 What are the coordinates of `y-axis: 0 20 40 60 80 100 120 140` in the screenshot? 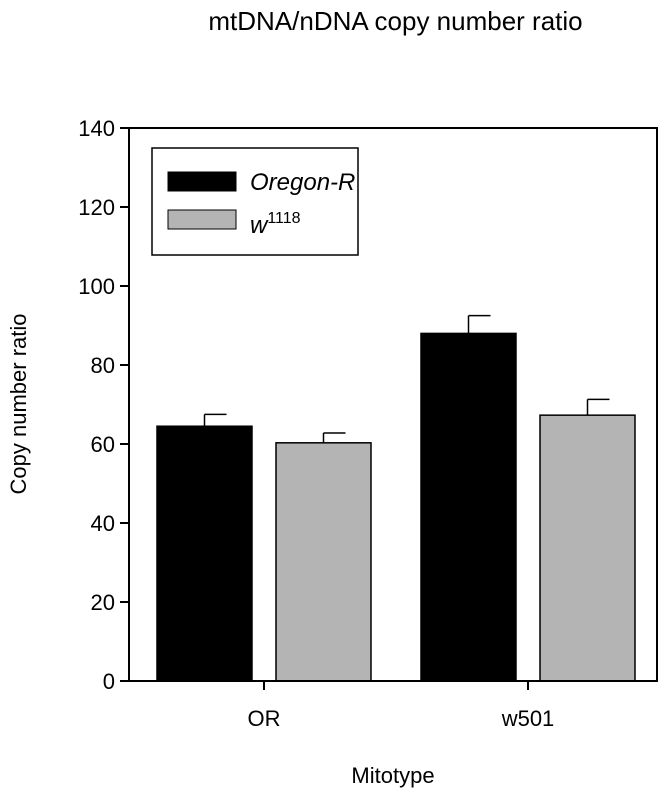 It's located at (103, 405).